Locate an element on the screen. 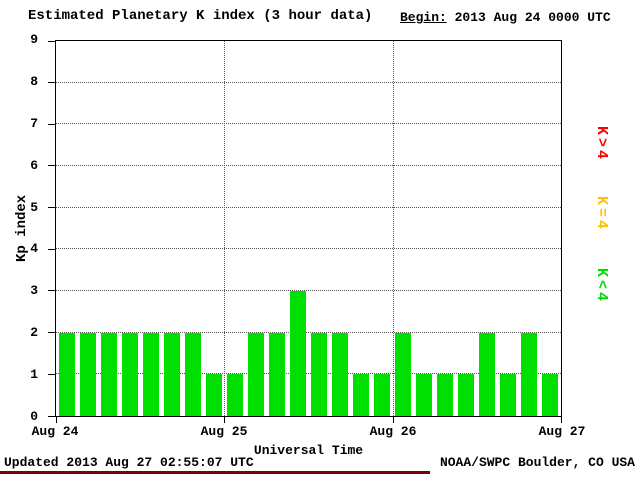  legend-item-k-lt-4: K<4 is located at coordinates (601, 286).